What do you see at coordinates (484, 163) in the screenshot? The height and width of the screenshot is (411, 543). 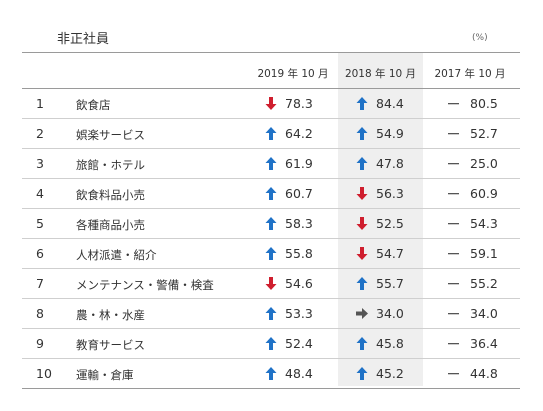 I see `value-cell: 25.0` at bounding box center [484, 163].